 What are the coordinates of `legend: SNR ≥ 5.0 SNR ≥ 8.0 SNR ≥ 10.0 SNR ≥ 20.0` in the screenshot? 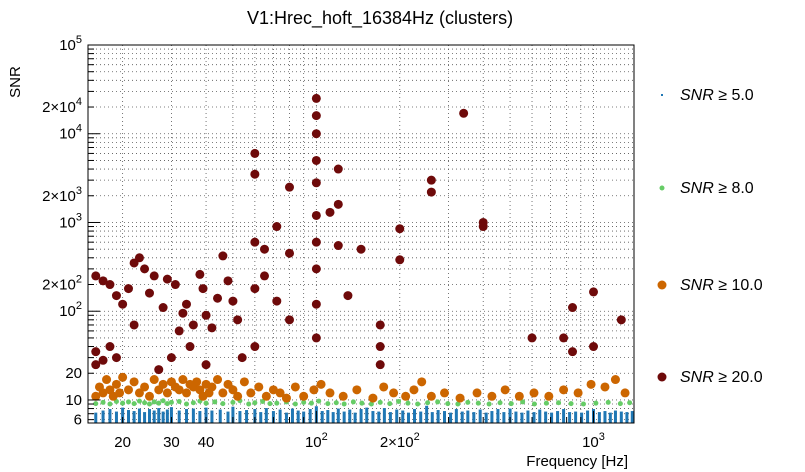 It's located at (710, 236).